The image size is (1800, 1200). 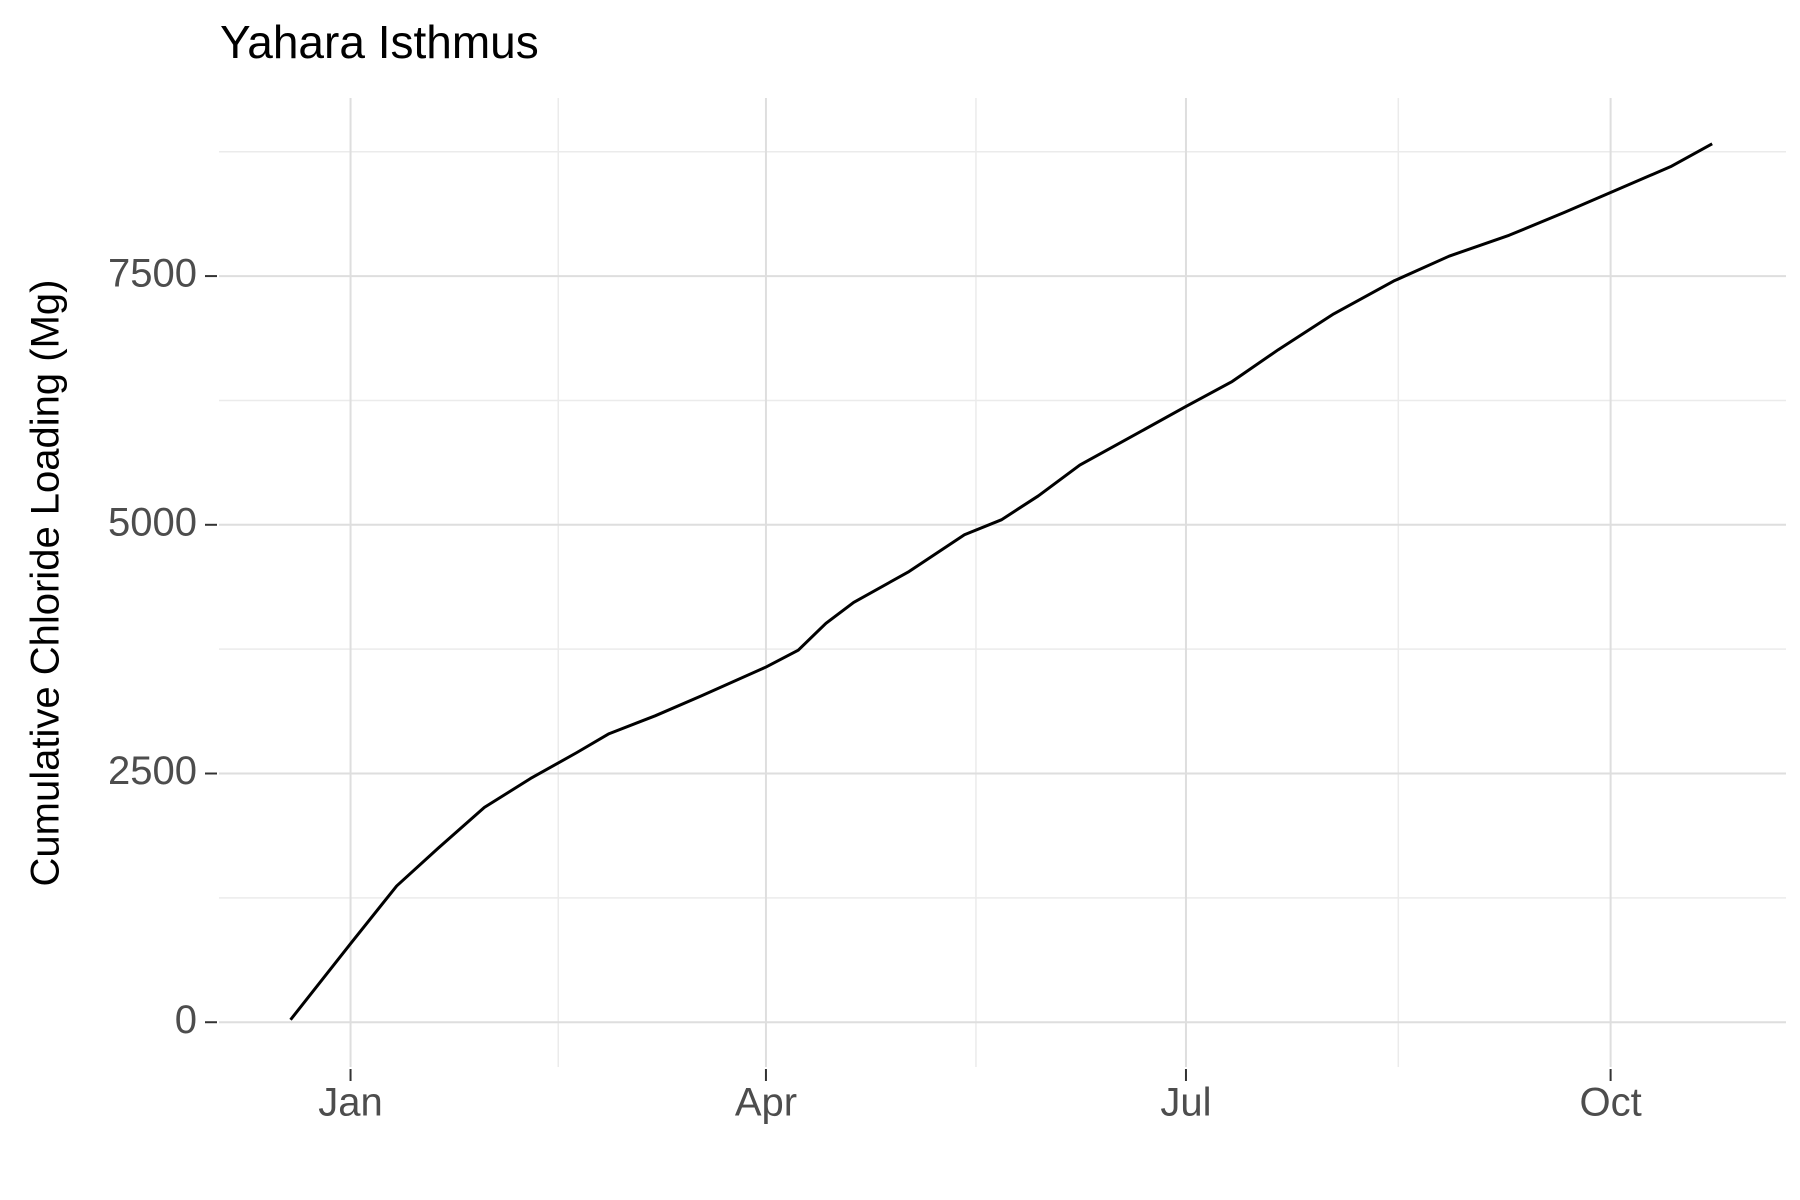 What do you see at coordinates (766, 1103) in the screenshot?
I see `x-tick-label: Apr` at bounding box center [766, 1103].